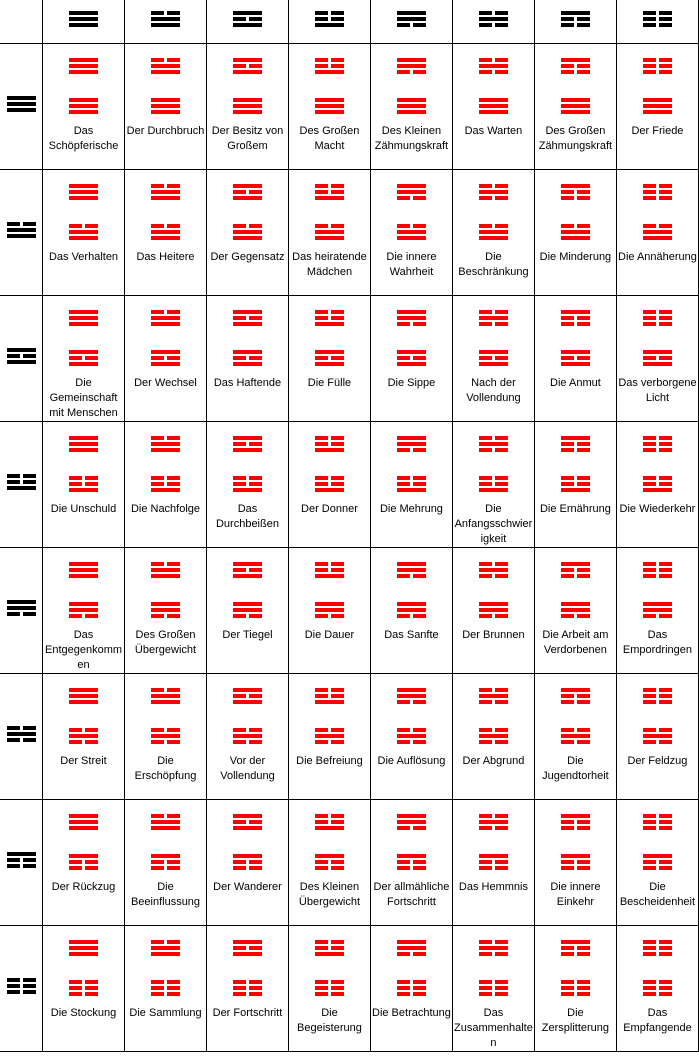 The height and width of the screenshot is (1056, 699). Describe the element at coordinates (83, 257) in the screenshot. I see `hexagram-name: Das Verhalten` at that location.